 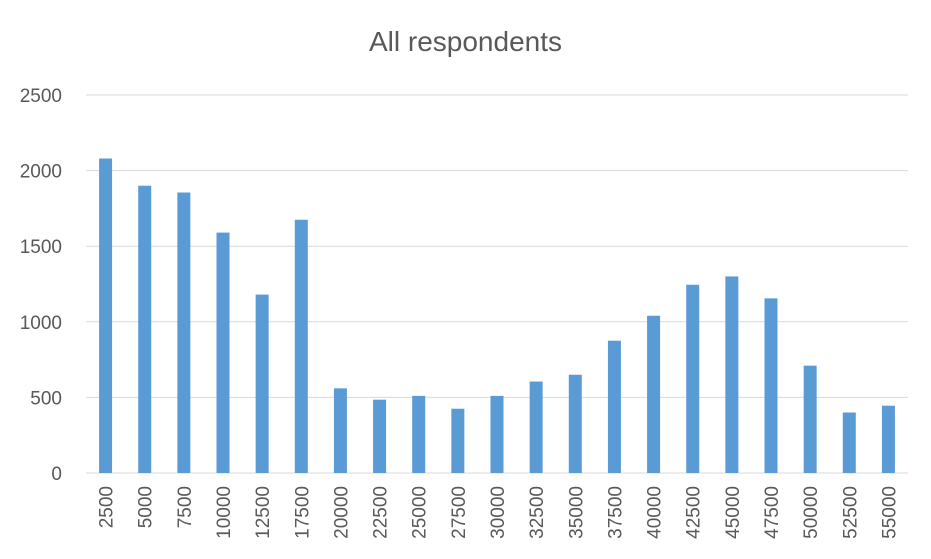 What do you see at coordinates (655, 512) in the screenshot?
I see `x-tick-label: 40000` at bounding box center [655, 512].